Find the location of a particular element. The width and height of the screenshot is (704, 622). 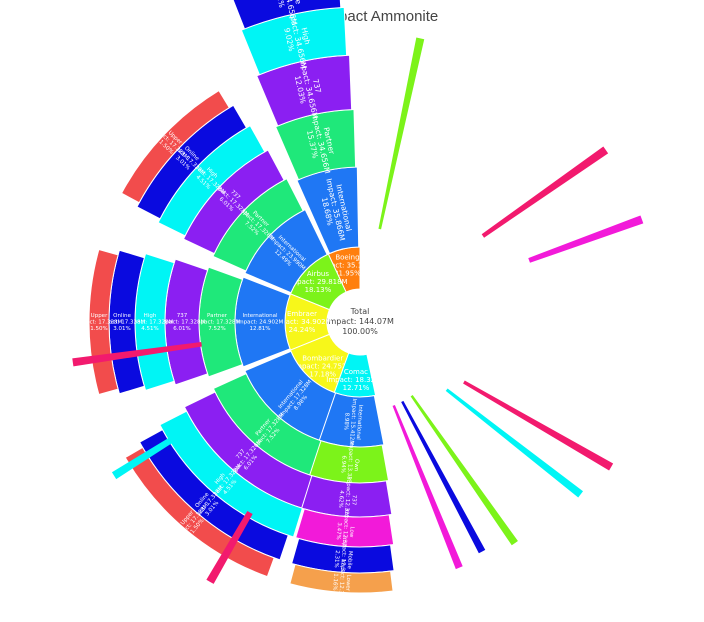

segment-label-line: Boeing is located at coordinates (347, 257).